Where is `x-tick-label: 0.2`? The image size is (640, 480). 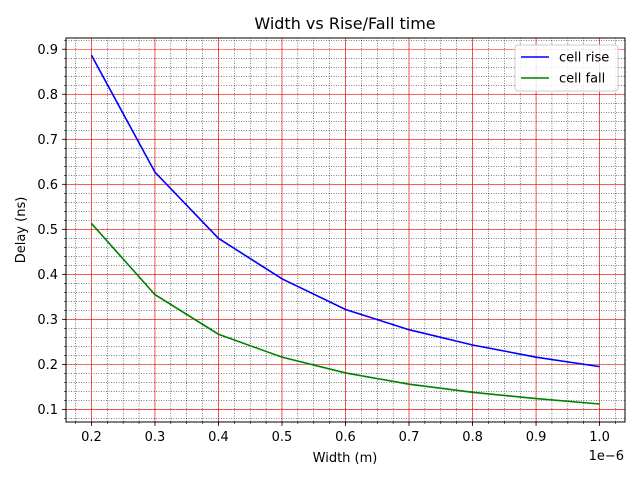
x-tick-label: 0.2 is located at coordinates (91, 437).